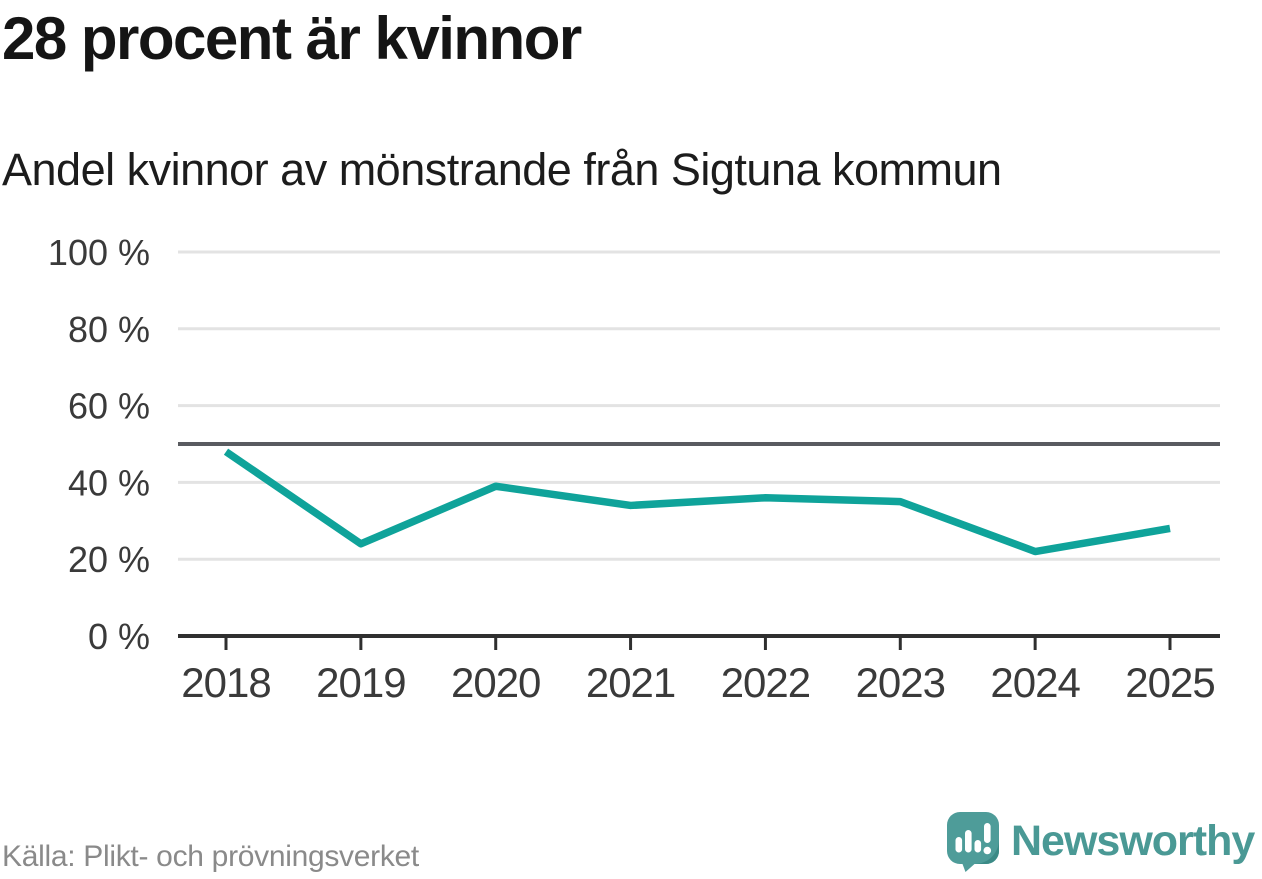 This screenshot has height=879, width=1262. I want to click on y-axis-tick-label: 20 %, so click(109, 559).